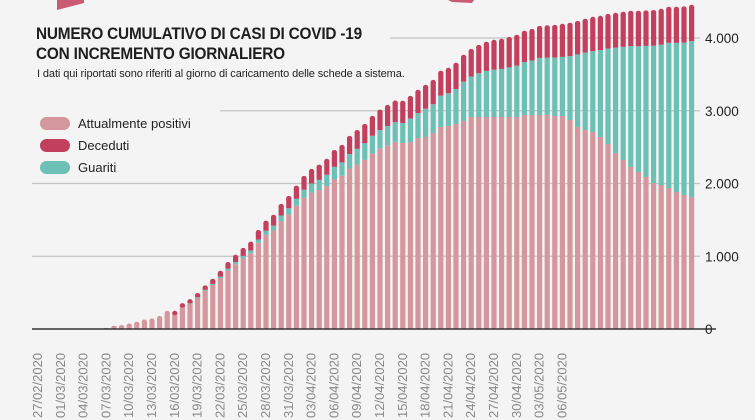 Image resolution: width=755 pixels, height=420 pixels. Describe the element at coordinates (97, 167) in the screenshot. I see `legend-label: Guariti` at that location.